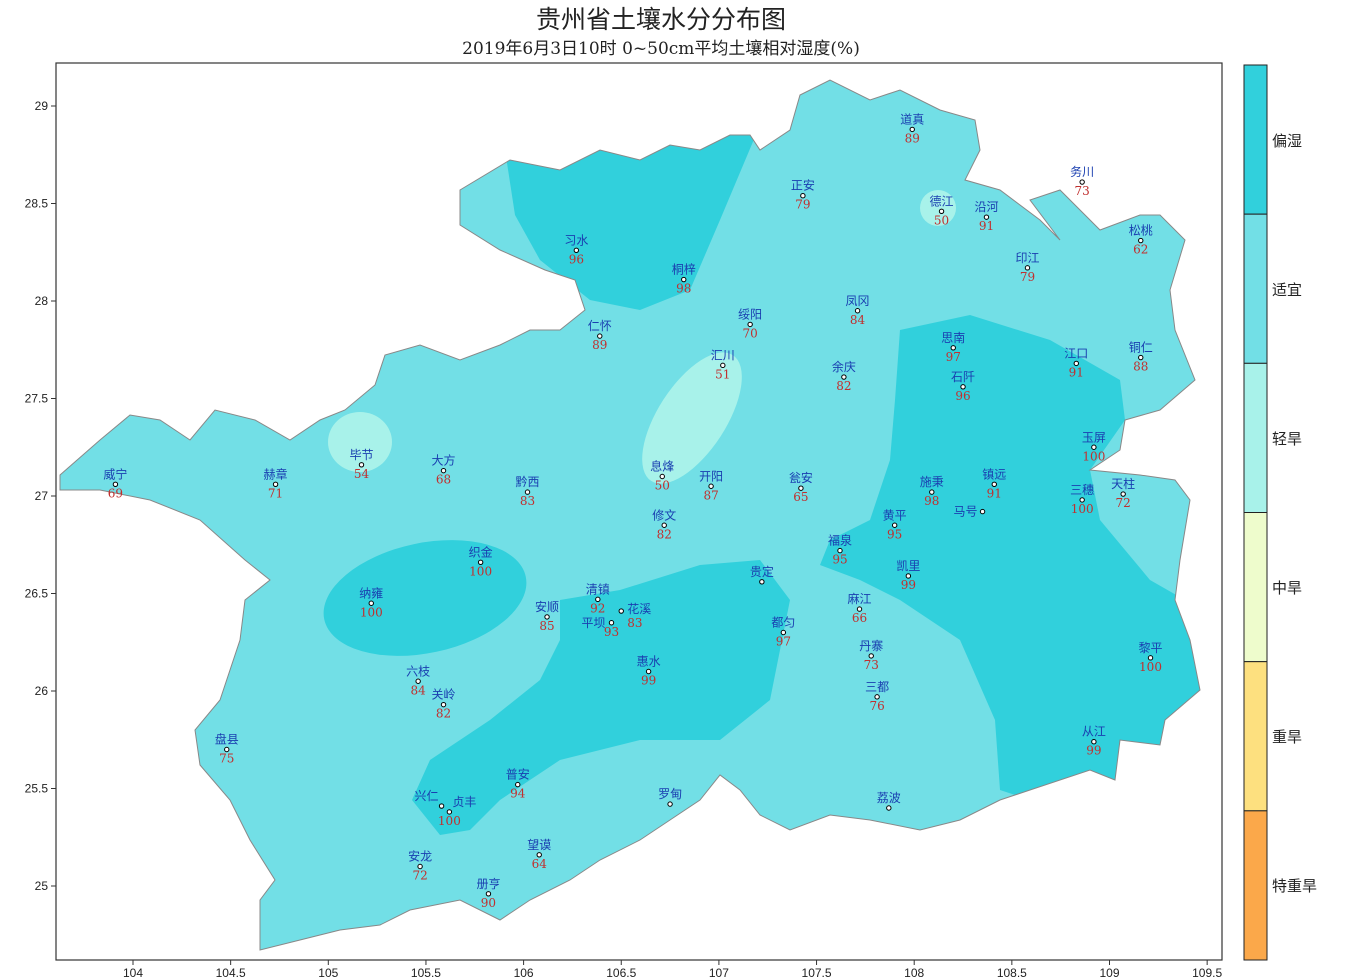  What do you see at coordinates (37, 594) in the screenshot?
I see `y-tick-label: 26.5` at bounding box center [37, 594].